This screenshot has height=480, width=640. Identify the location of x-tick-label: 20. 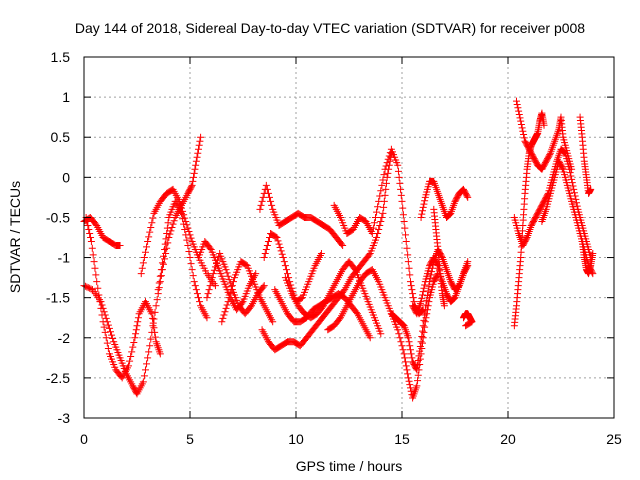
(508, 439).